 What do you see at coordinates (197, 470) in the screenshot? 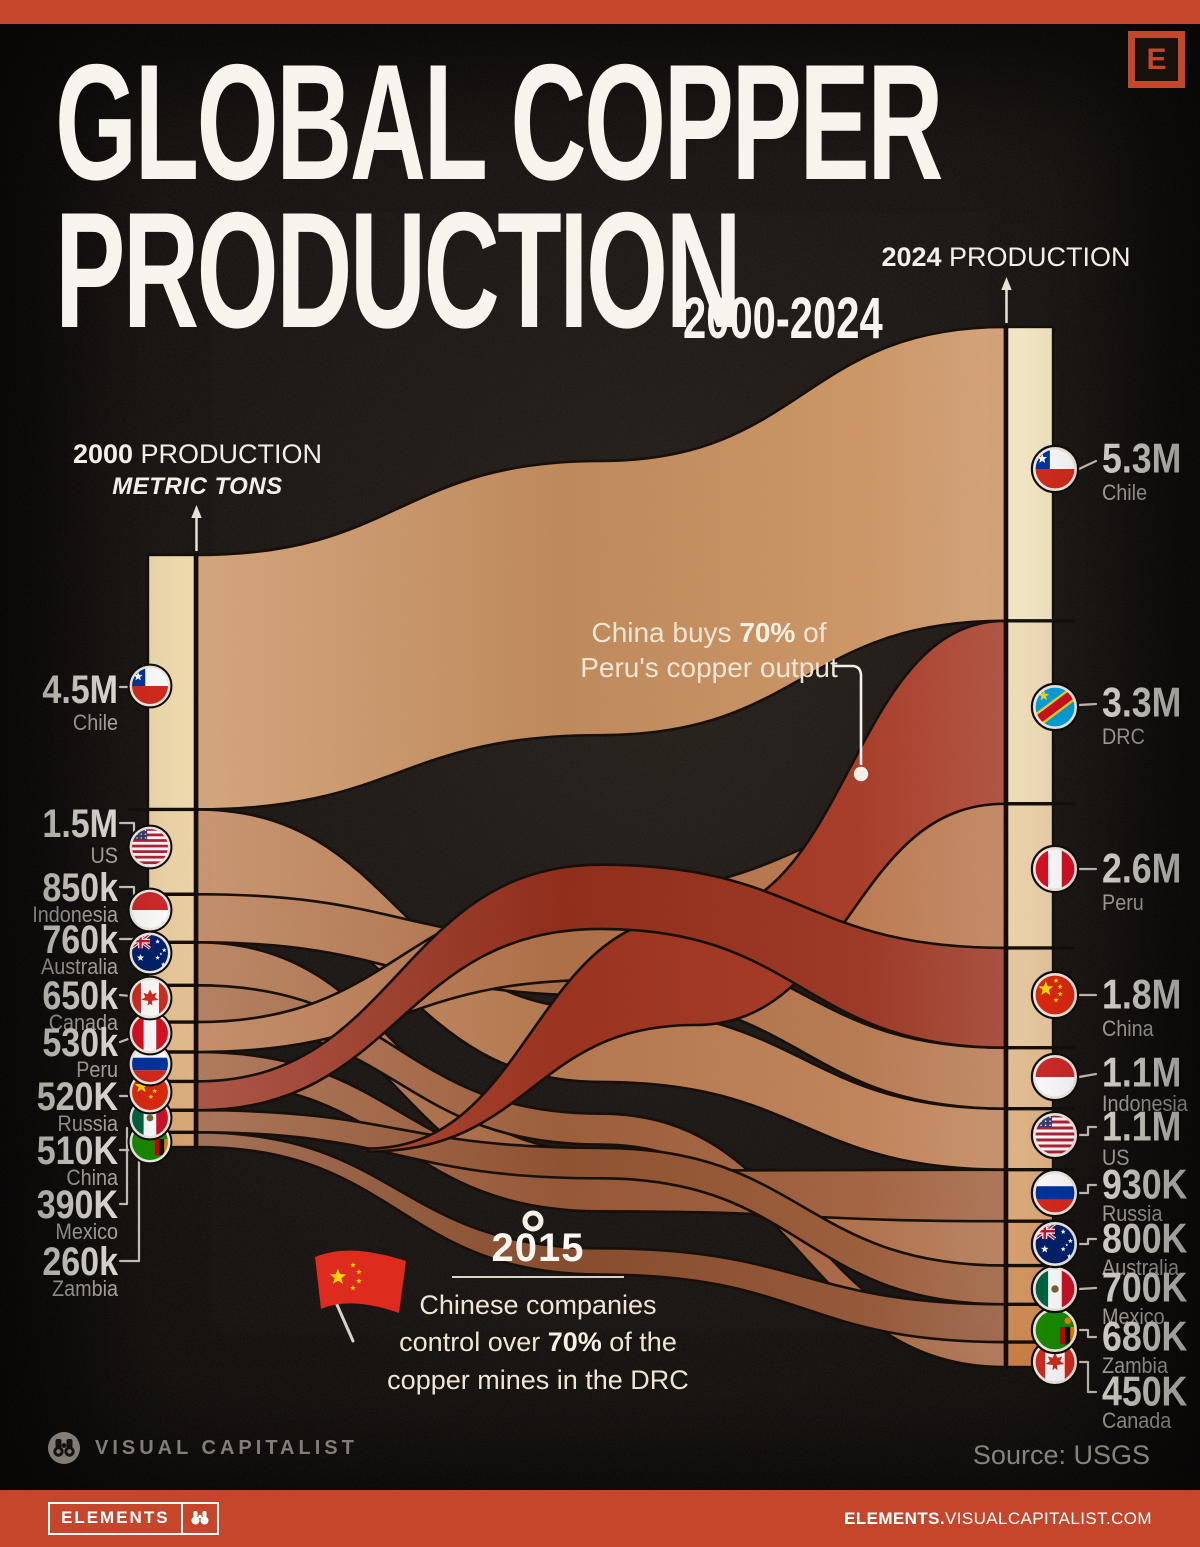
I see `left-axis-title: 2000 PRODUCTION METRIC TONS` at bounding box center [197, 470].